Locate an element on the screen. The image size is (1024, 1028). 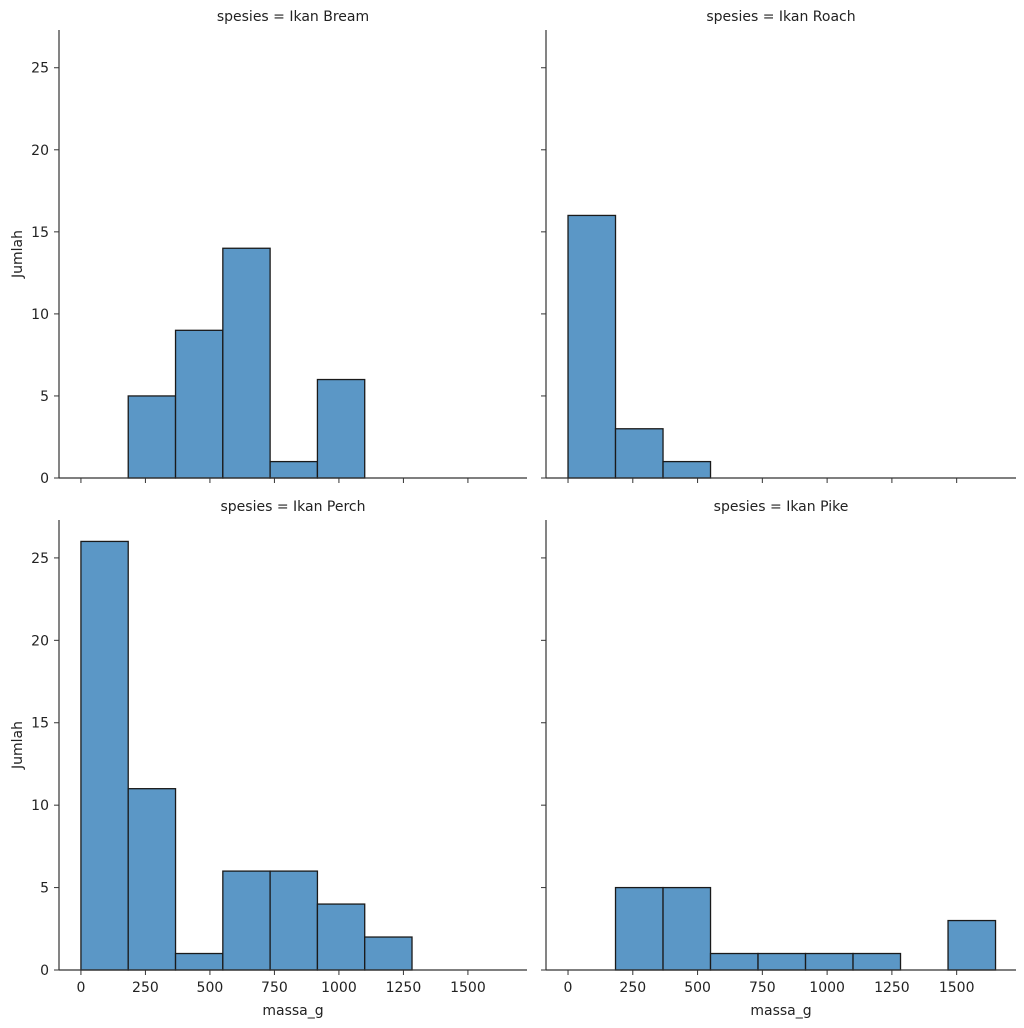
panel-title: spesies = Ikan Pike is located at coordinates (781, 507).